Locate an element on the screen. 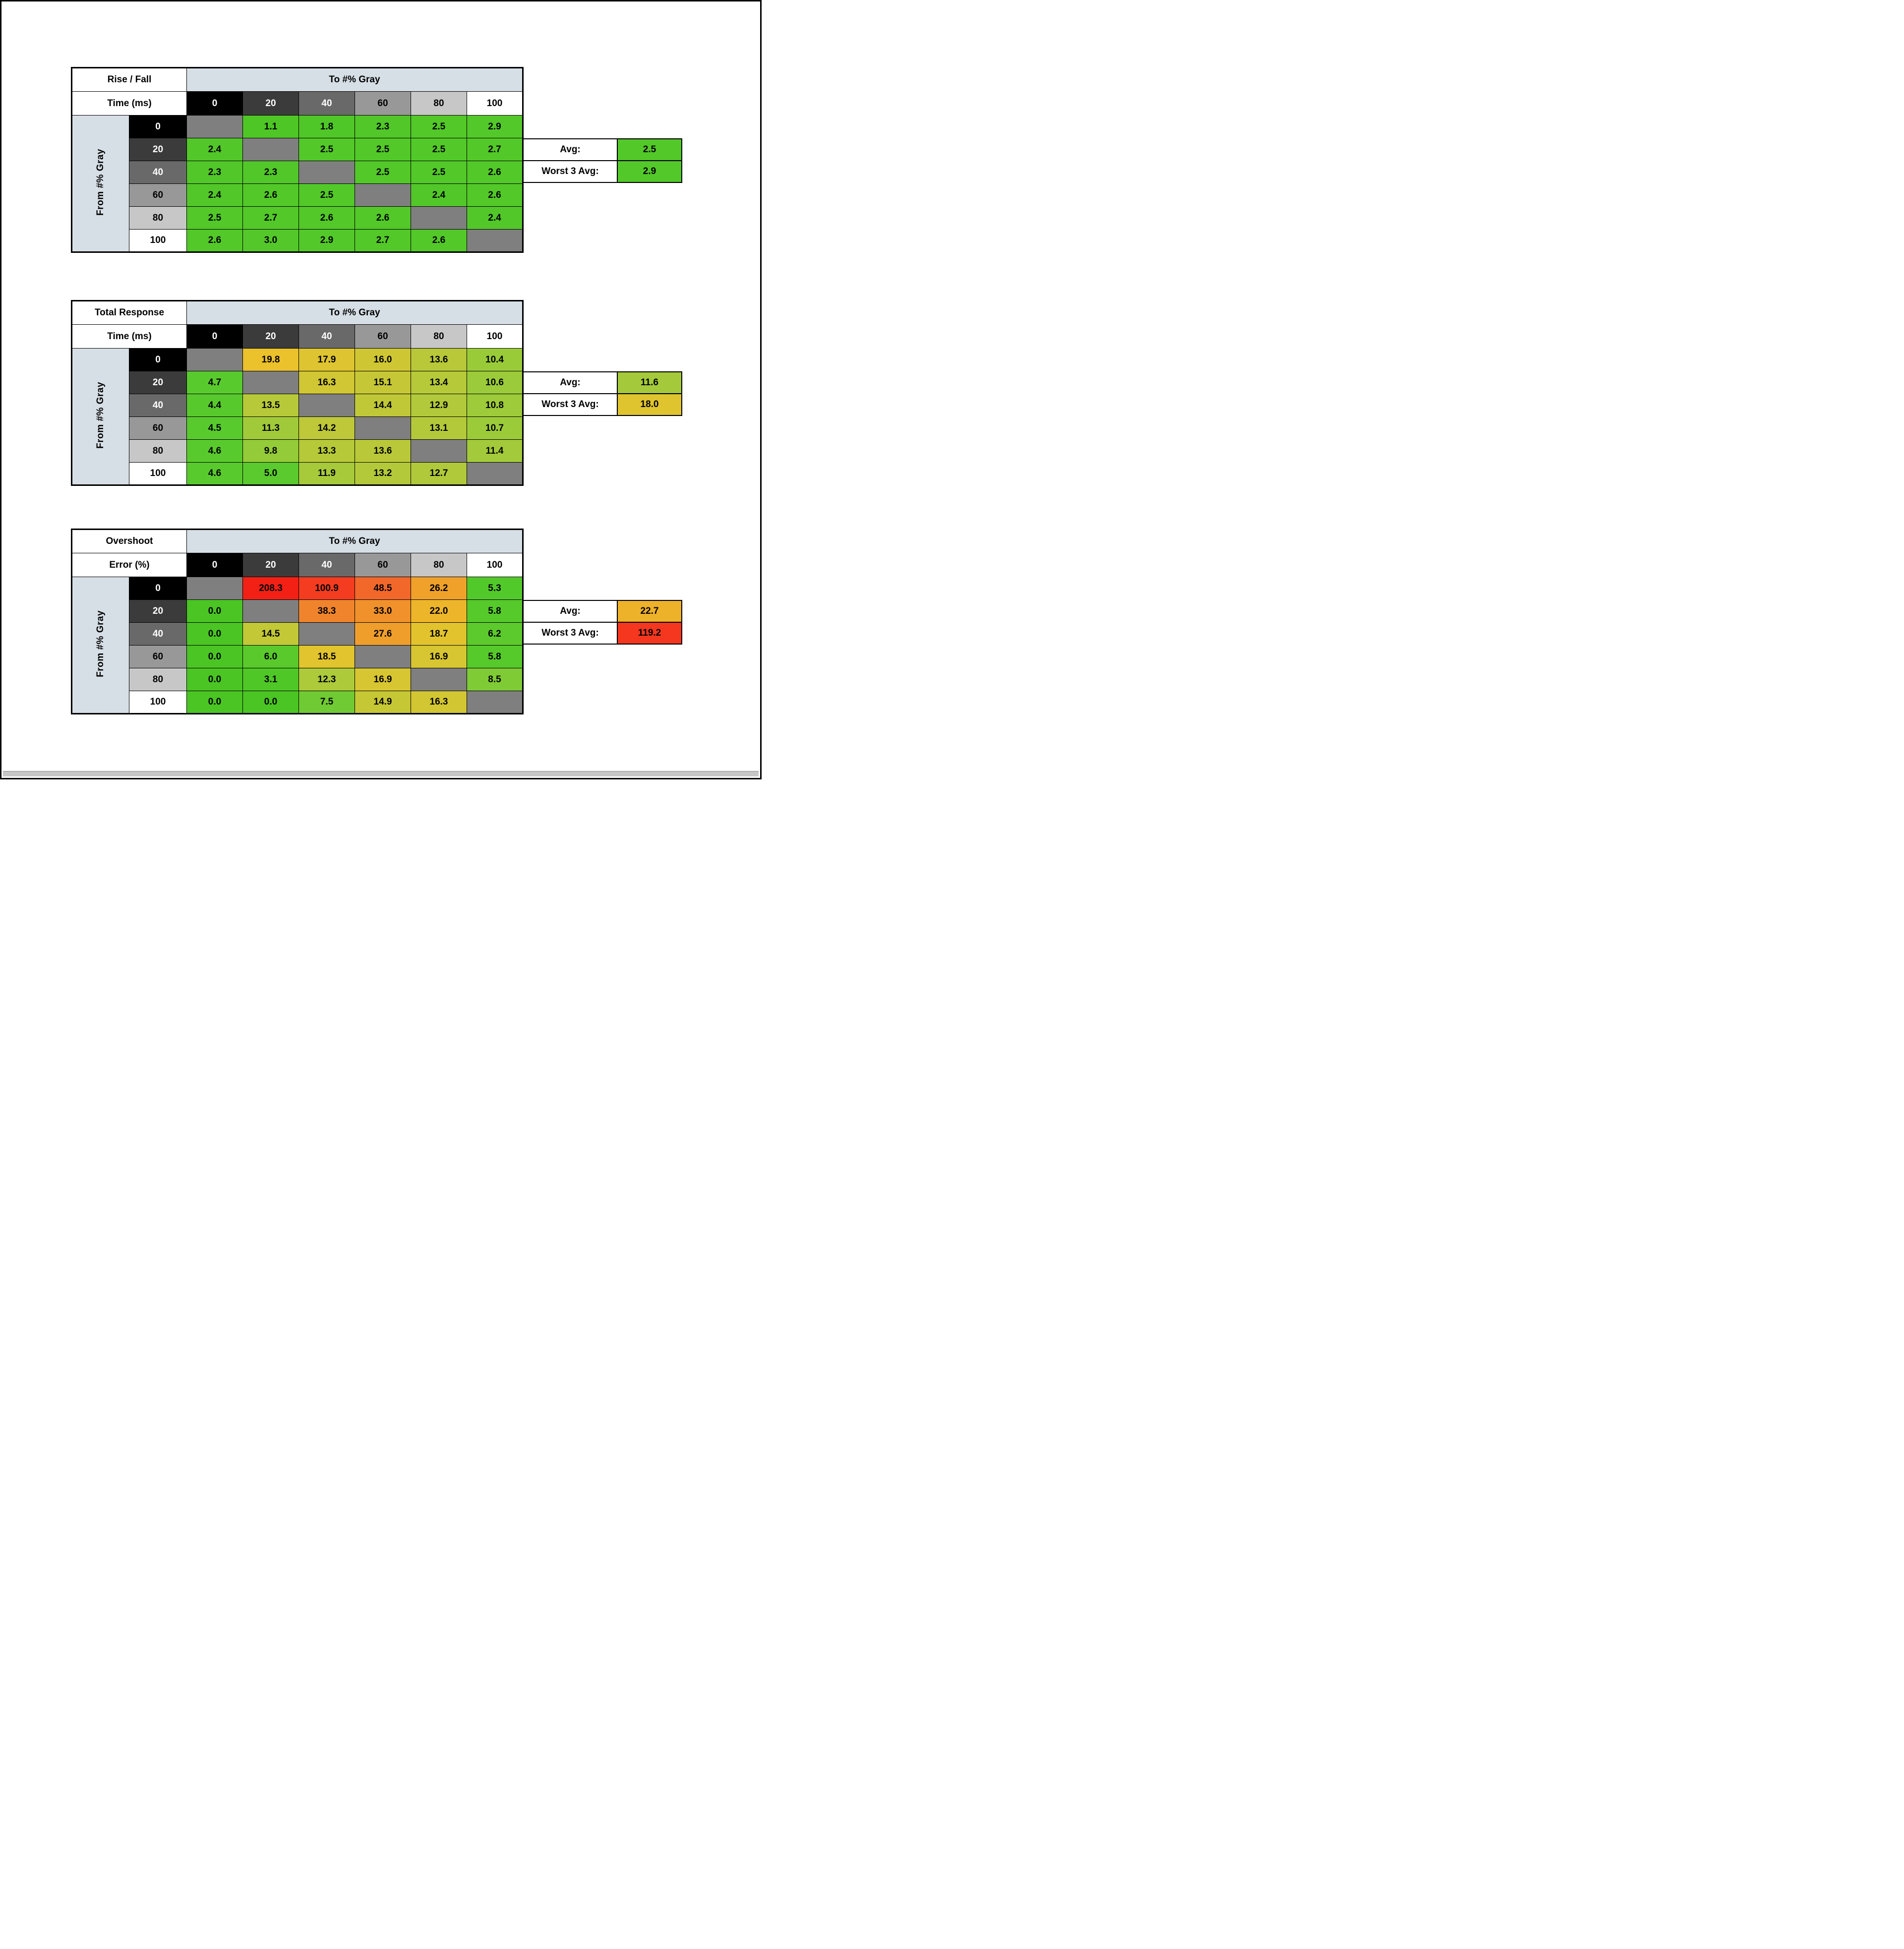 The width and height of the screenshot is (1904, 1949). data-cell: 22.0 is located at coordinates (439, 611).